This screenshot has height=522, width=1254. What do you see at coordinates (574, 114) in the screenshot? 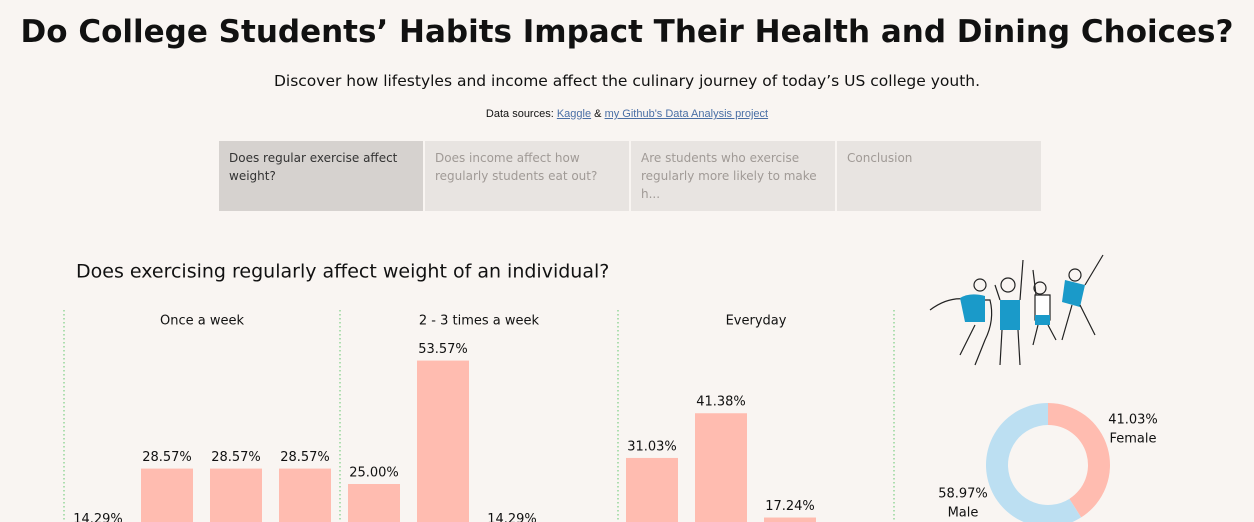
I see `kaggle-link: Kaggle` at bounding box center [574, 114].